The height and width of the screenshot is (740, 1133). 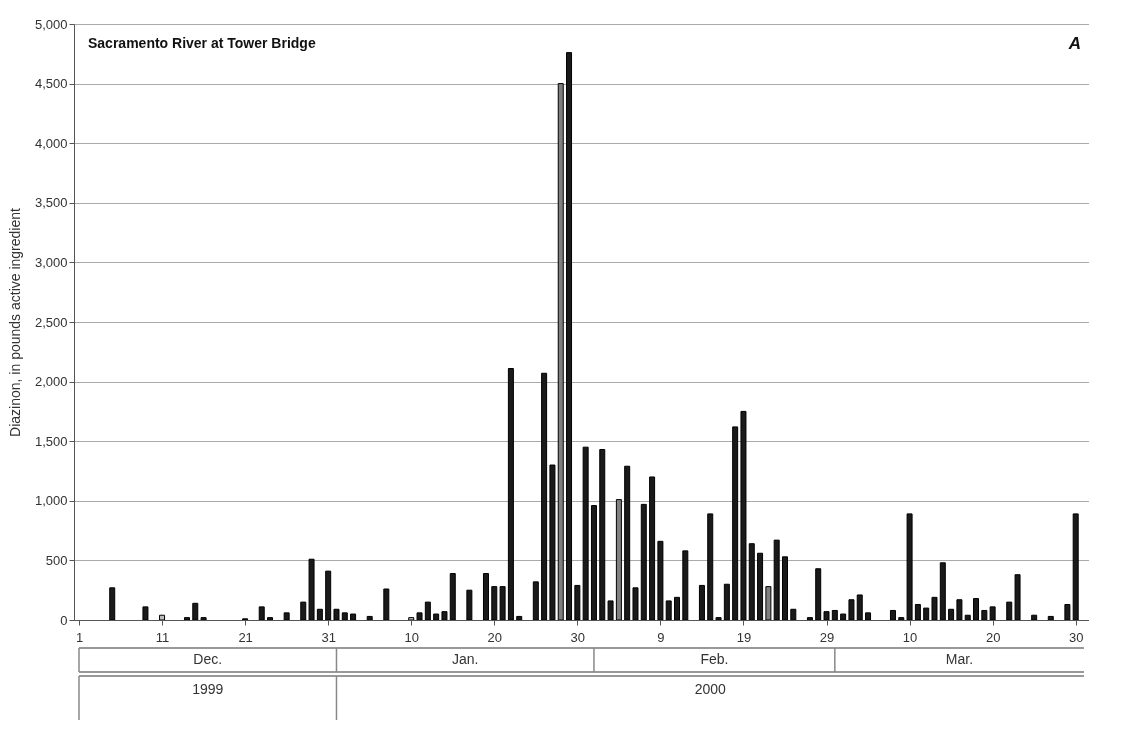 I want to click on text: 2000, so click(x=710, y=689).